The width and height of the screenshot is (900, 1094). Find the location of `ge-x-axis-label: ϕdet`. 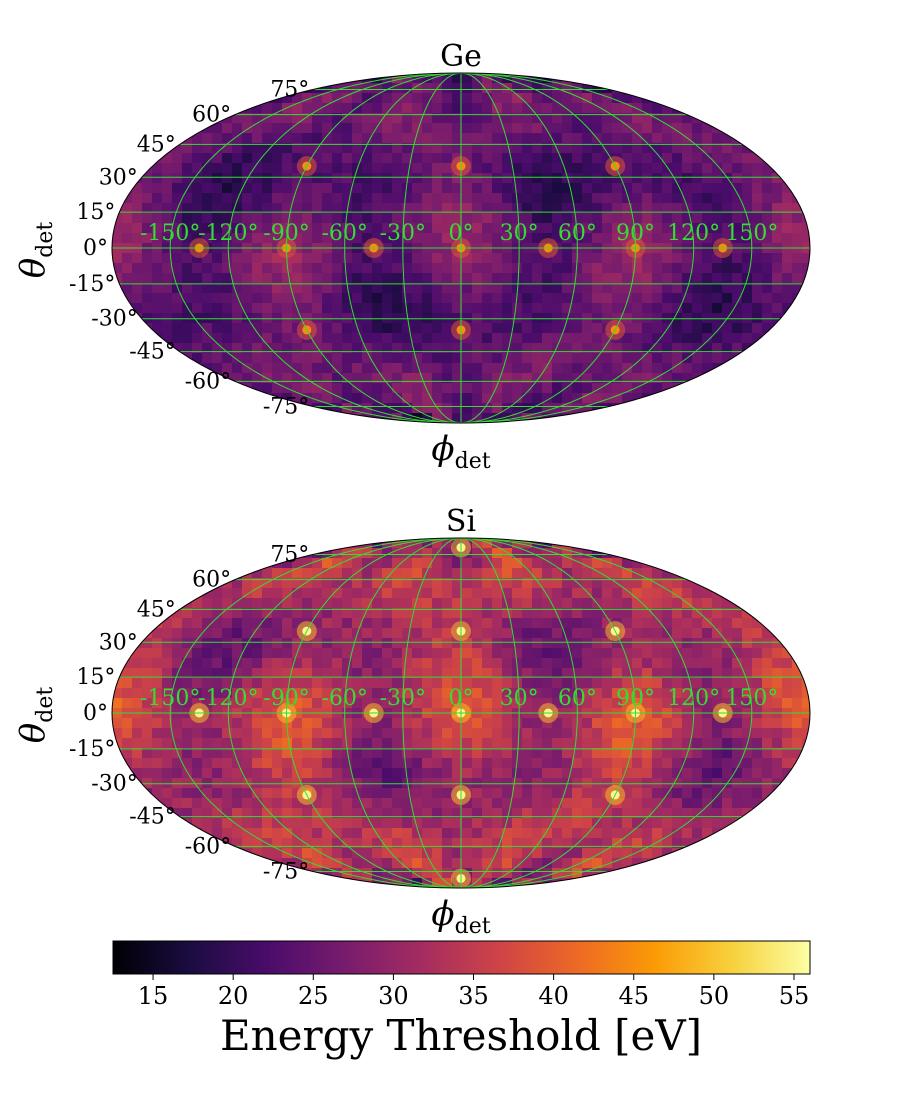

ge-x-axis-label: ϕdet is located at coordinates (460, 451).